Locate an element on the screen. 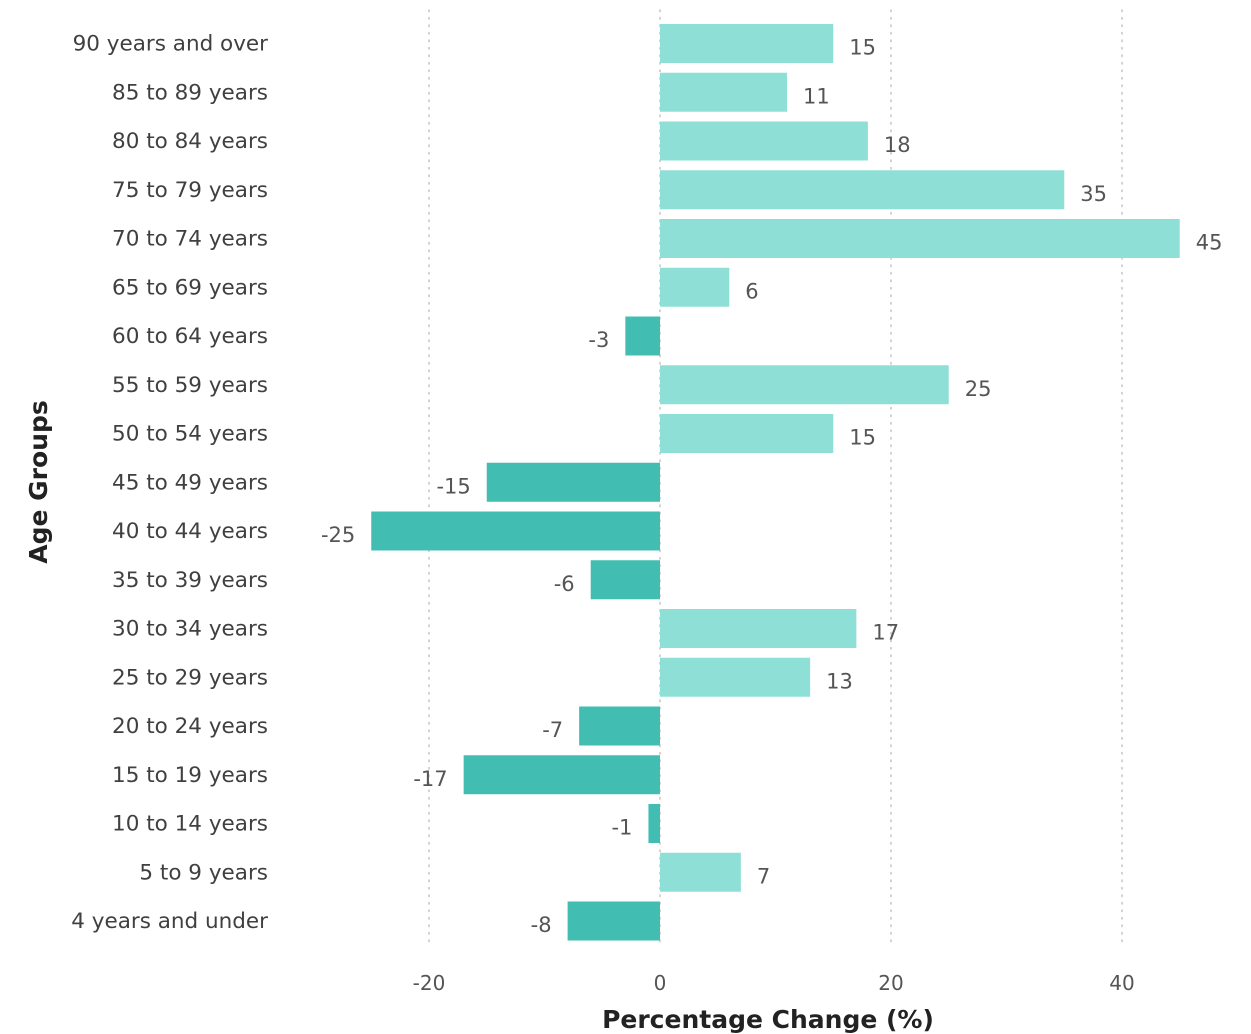 Image resolution: width=1251 pixels, height=1034 pixels. x-tick-label: -20 is located at coordinates (429, 983).